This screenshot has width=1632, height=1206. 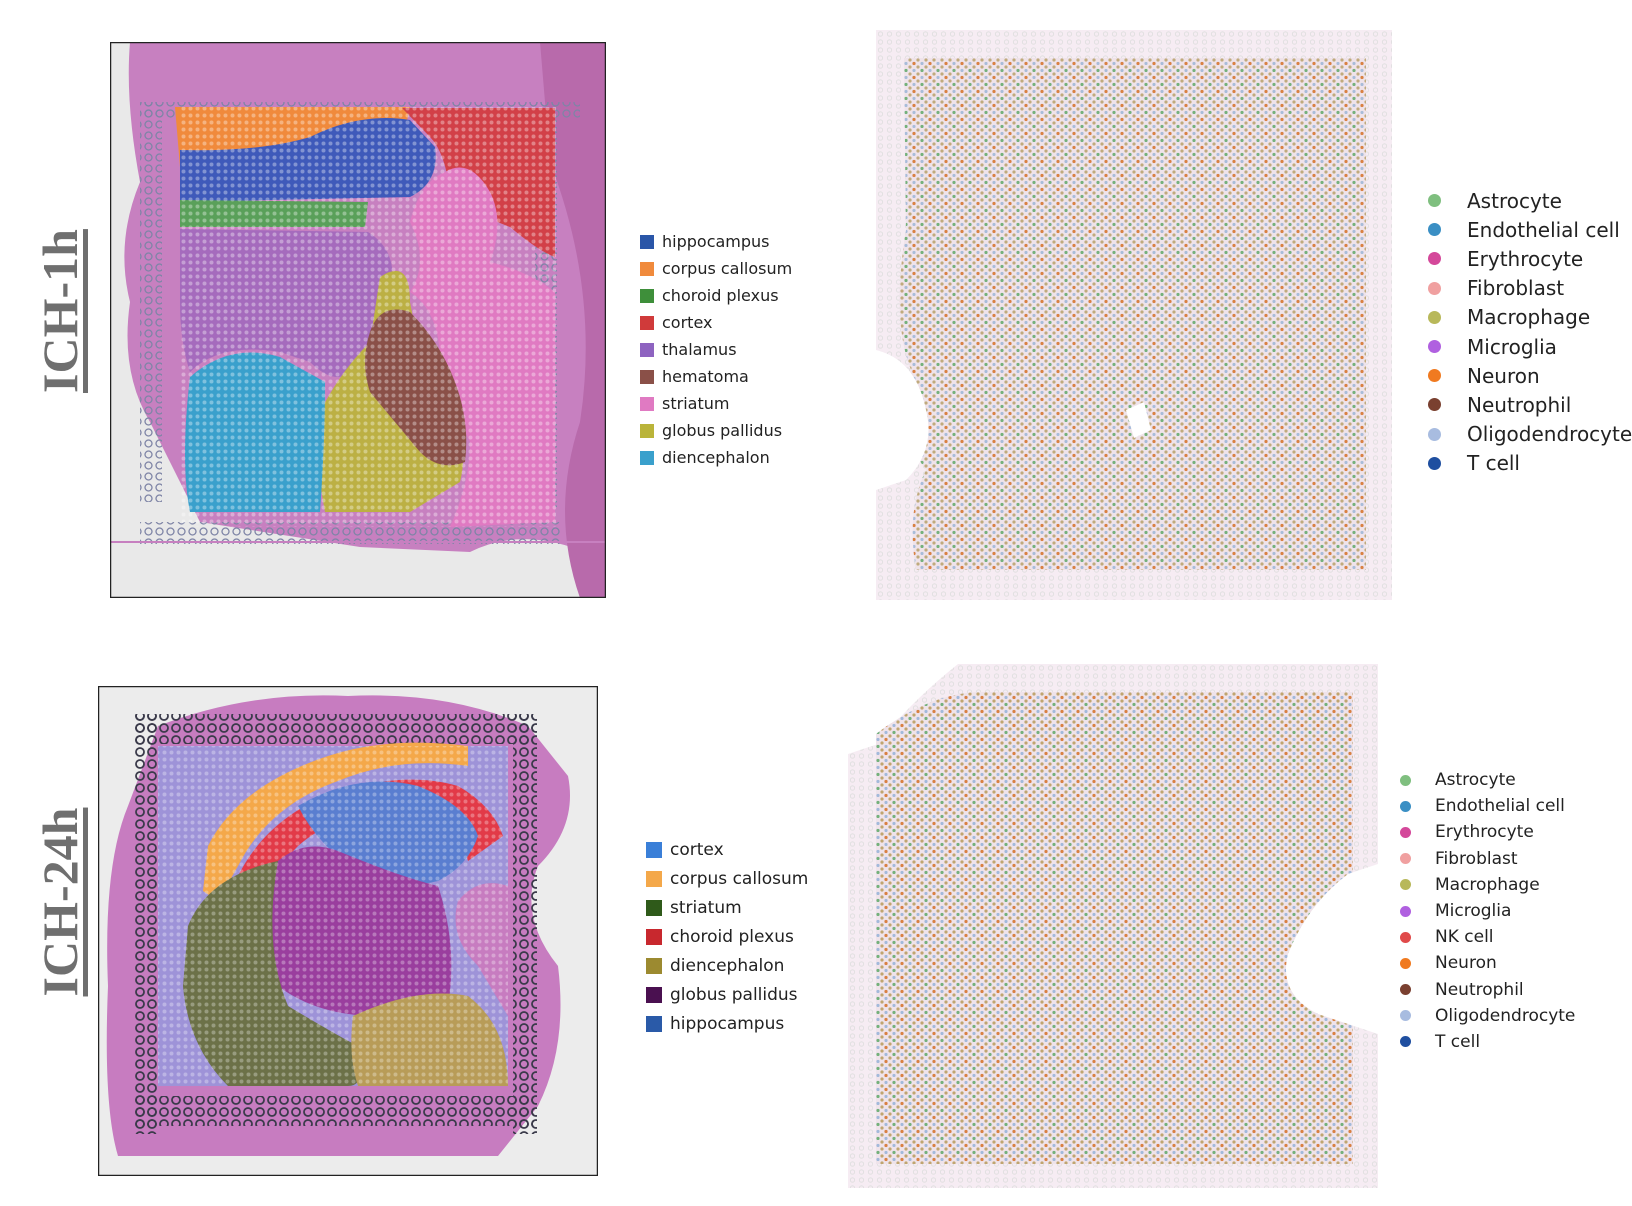 What do you see at coordinates (60, 902) in the screenshot?
I see `row-label-ich-24h: ICH-24h` at bounding box center [60, 902].